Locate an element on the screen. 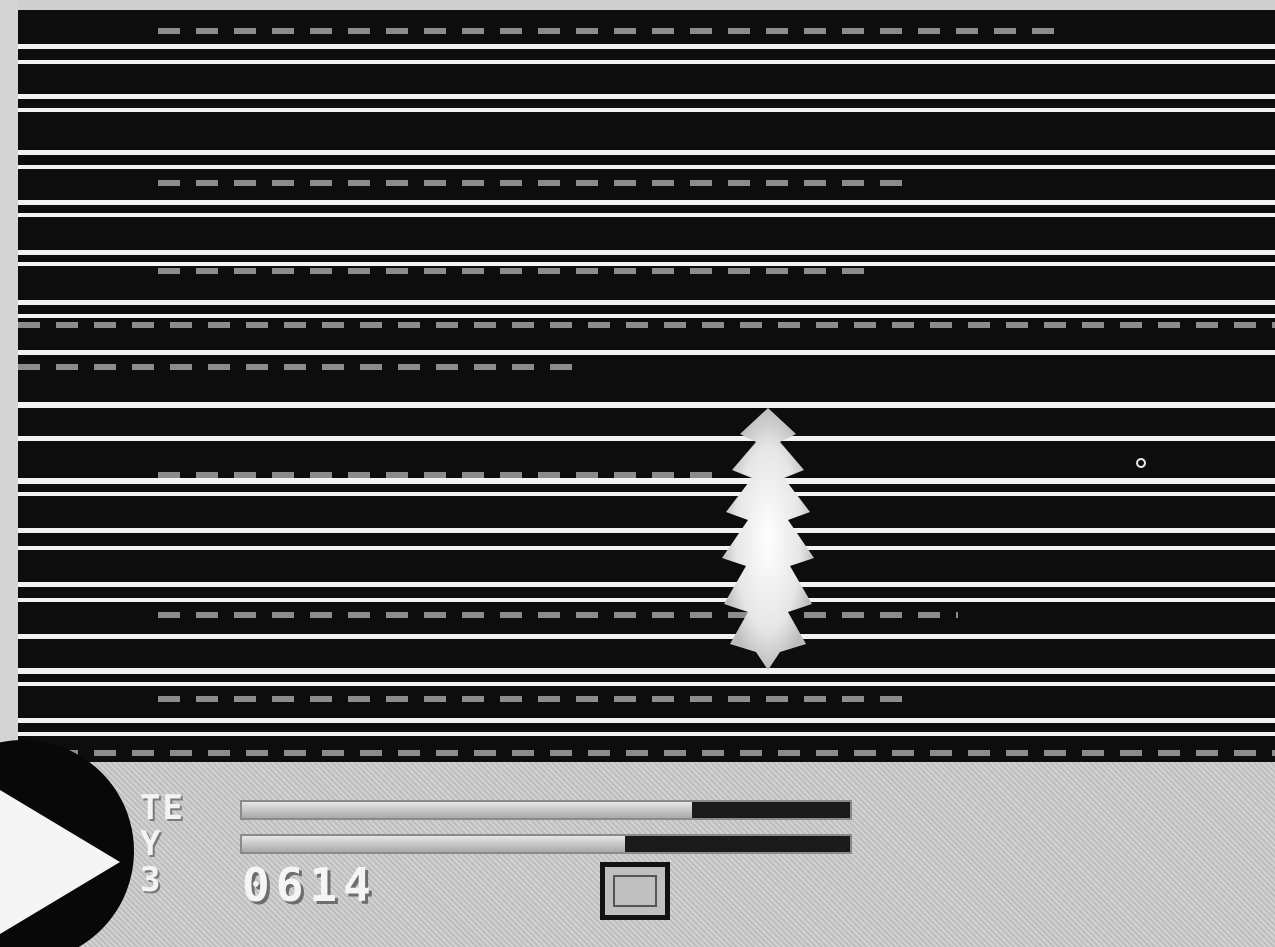 The width and height of the screenshot is (1275, 947). shield-bar is located at coordinates (546, 844).